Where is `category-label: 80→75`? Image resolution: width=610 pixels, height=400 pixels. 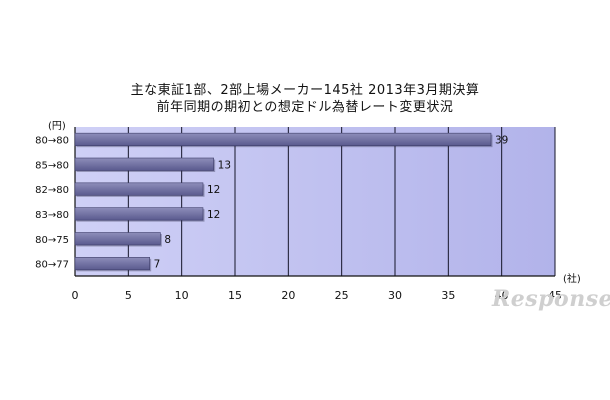 category-label: 80→75 is located at coordinates (52, 240).